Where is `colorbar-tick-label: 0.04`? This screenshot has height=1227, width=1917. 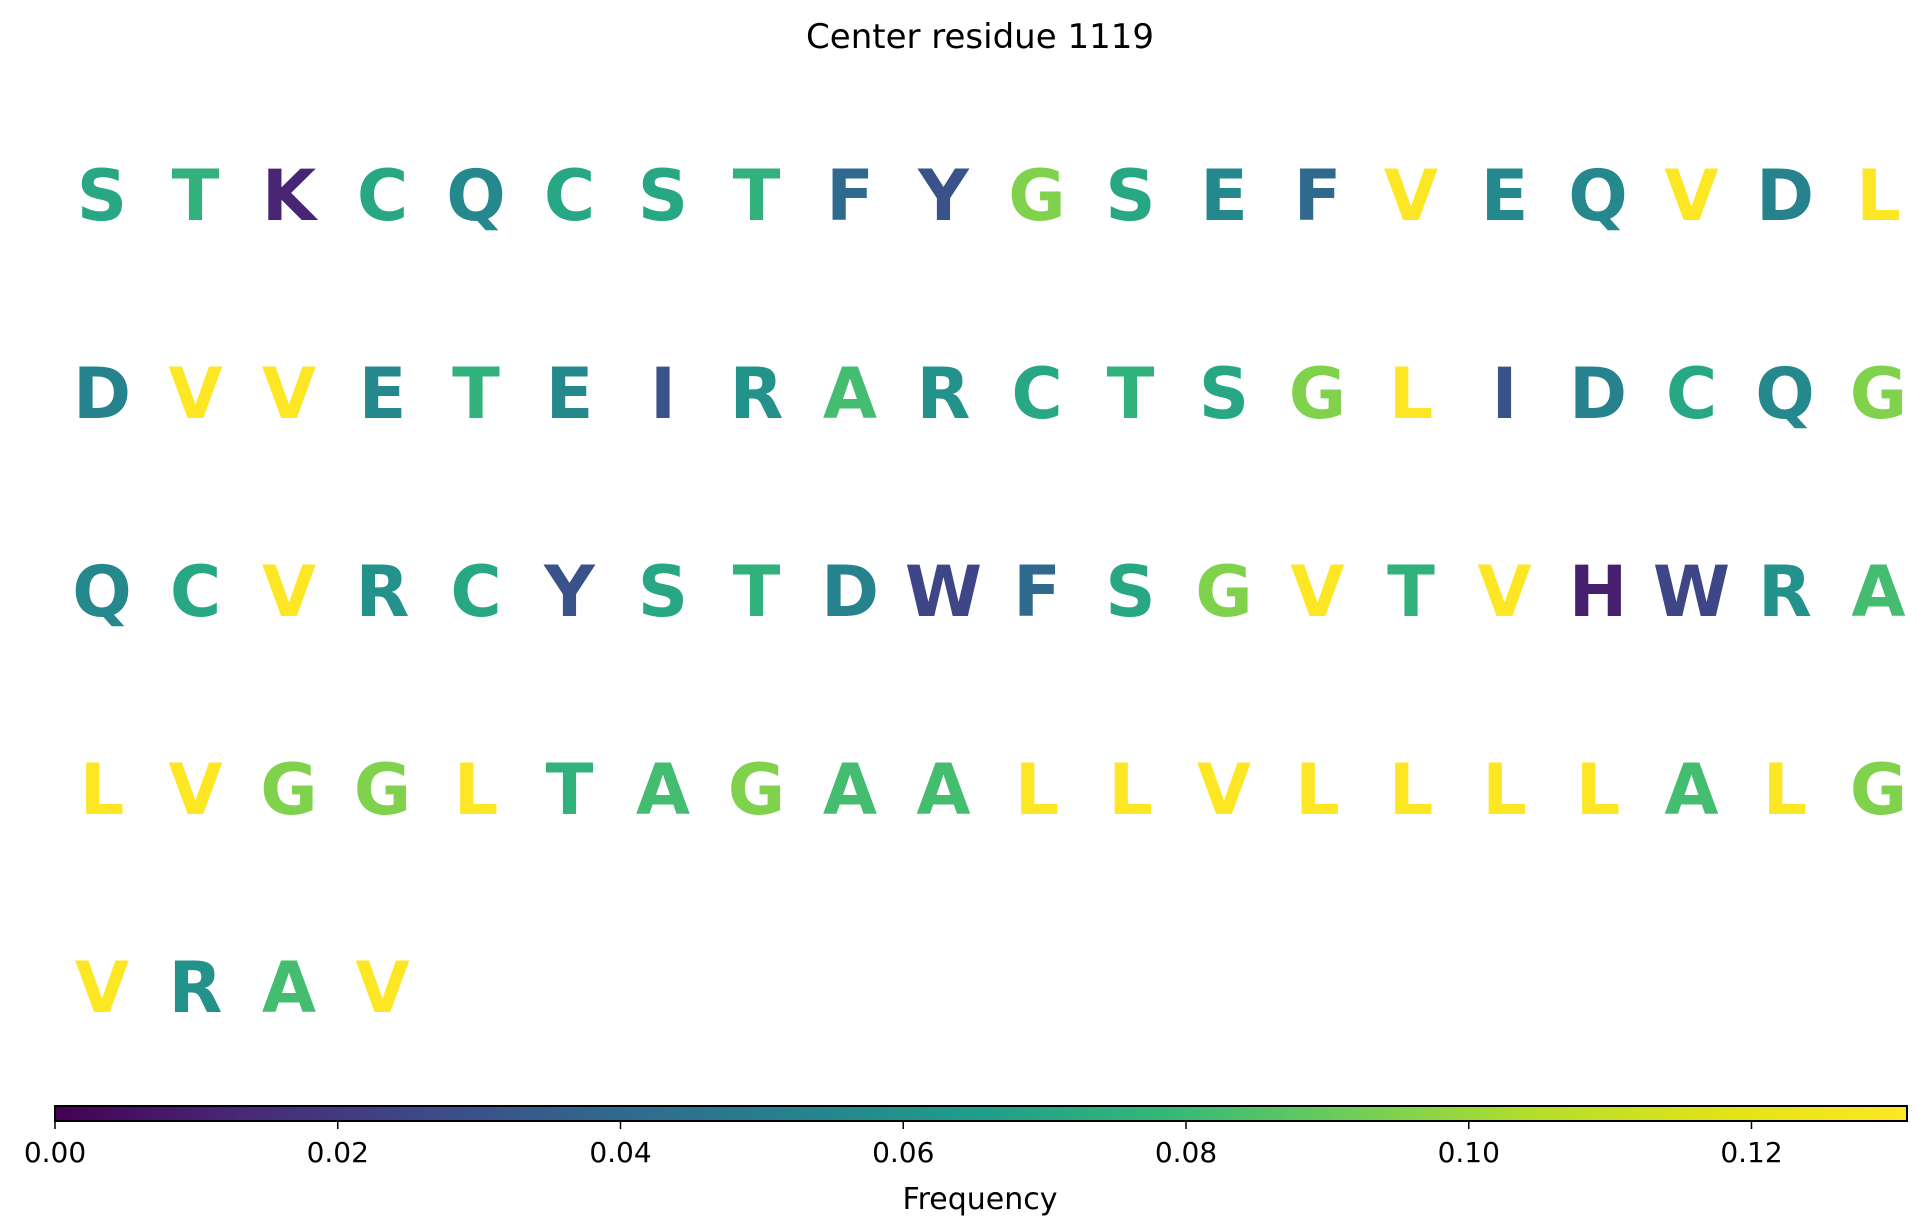 colorbar-tick-label: 0.04 is located at coordinates (620, 1152).